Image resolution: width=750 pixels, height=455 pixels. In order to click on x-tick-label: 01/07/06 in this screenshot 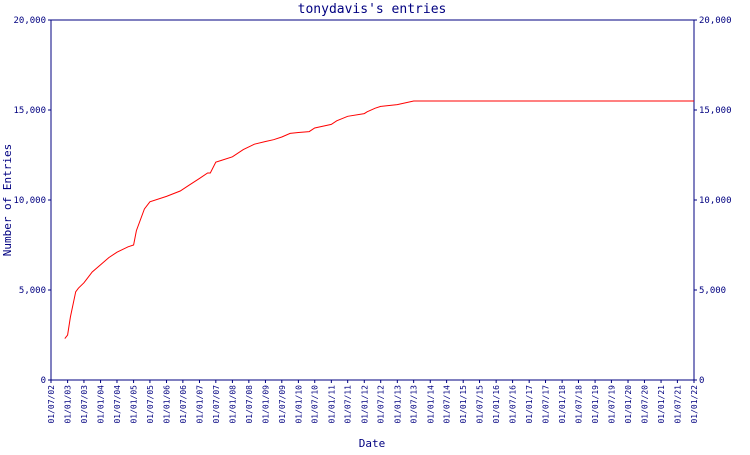, I will do `click(183, 404)`.